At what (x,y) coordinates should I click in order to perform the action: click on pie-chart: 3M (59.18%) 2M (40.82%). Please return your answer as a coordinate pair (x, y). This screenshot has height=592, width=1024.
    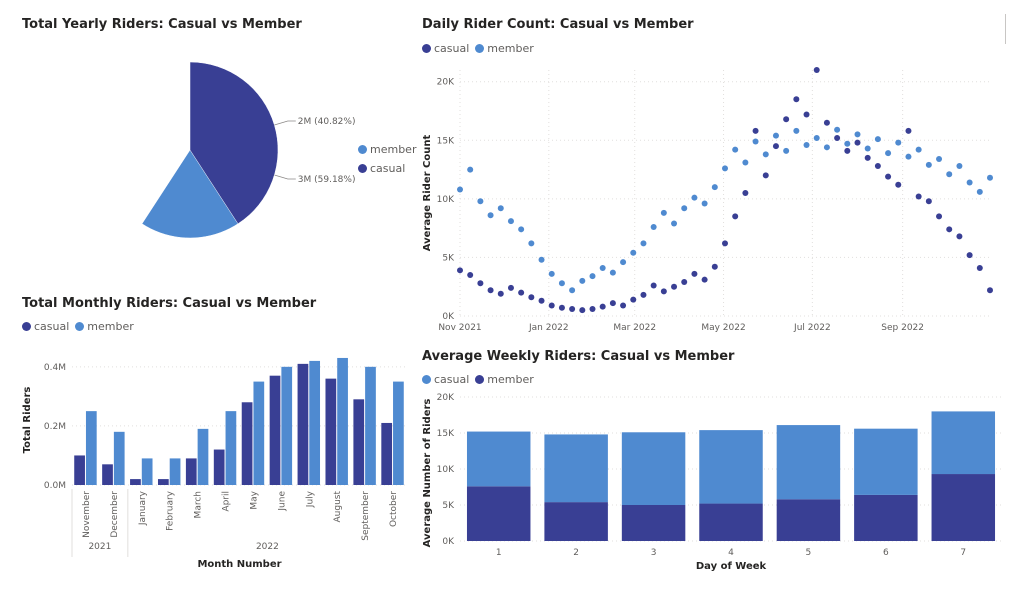
    Looking at the image, I should click on (248, 150).